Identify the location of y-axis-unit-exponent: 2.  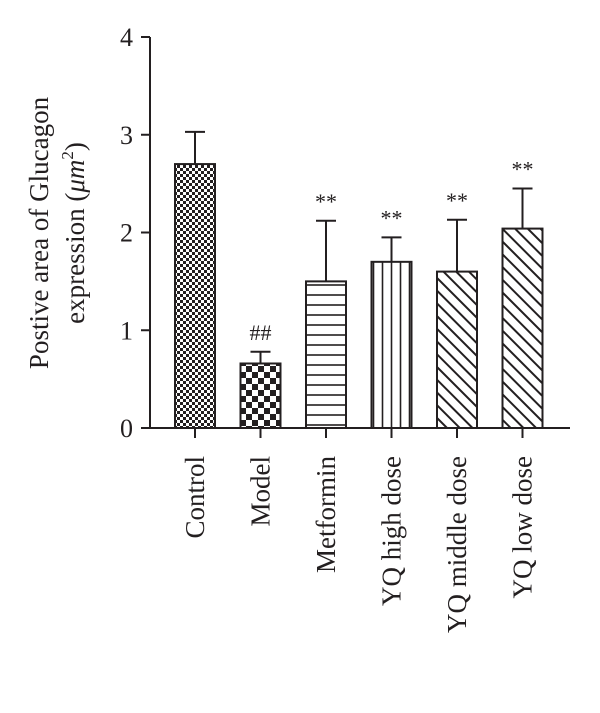
(67, 155).